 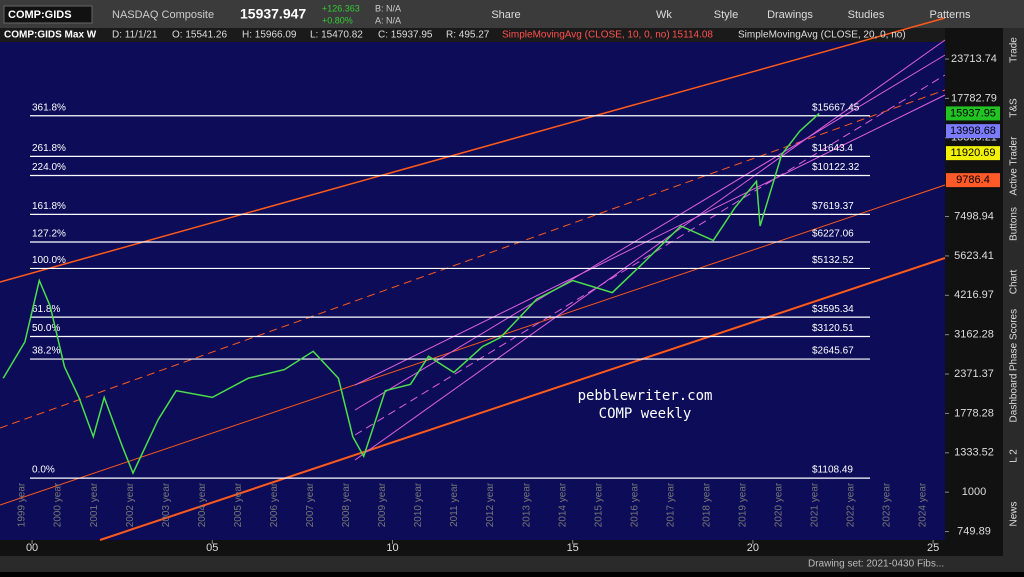 I want to click on y-tick-label: 3162.28, so click(x=974, y=335).